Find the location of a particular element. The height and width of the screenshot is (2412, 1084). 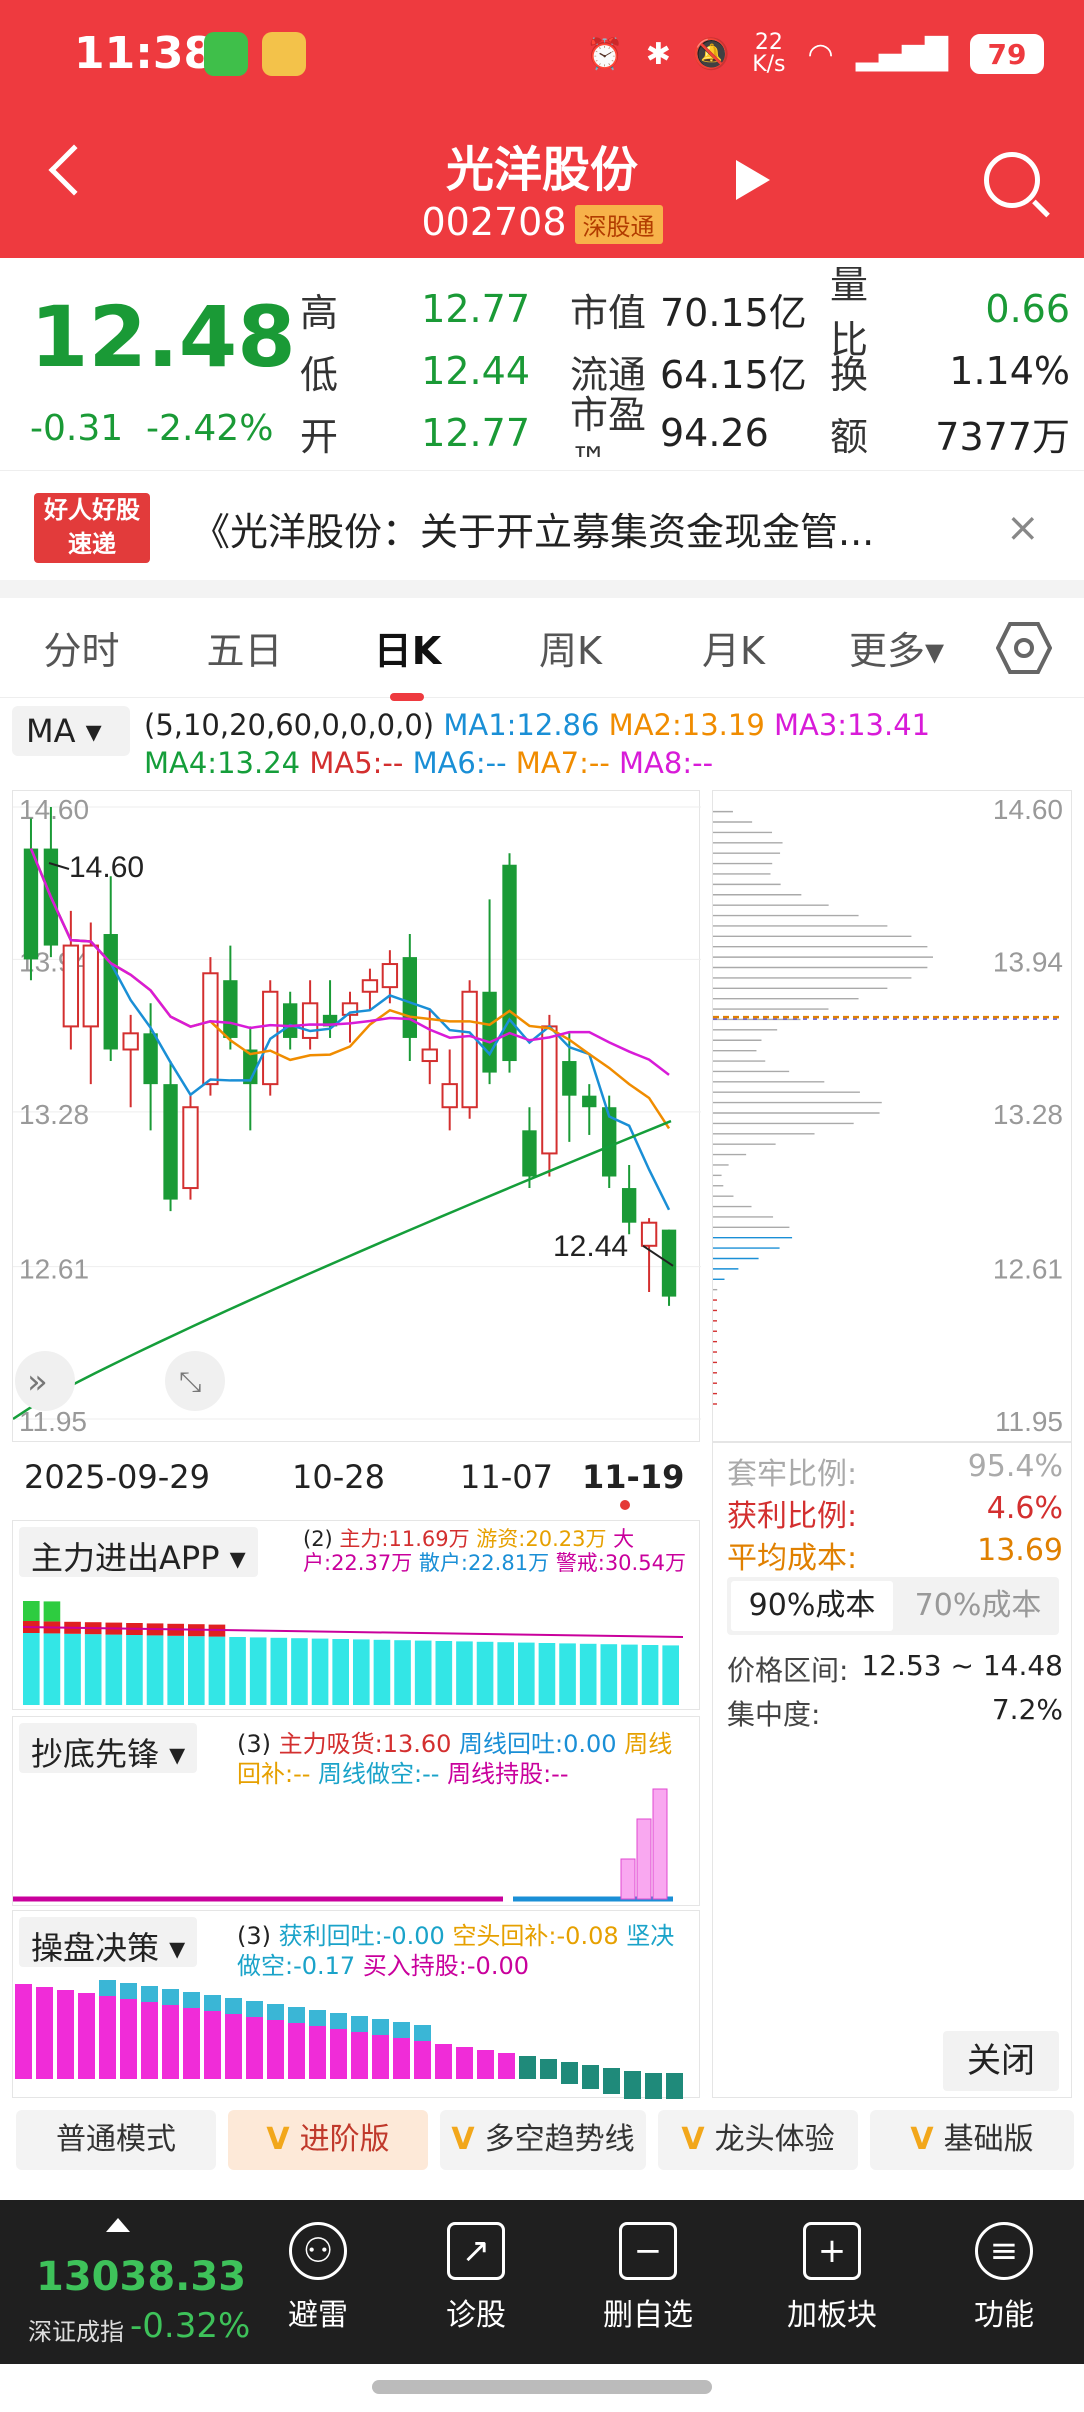

indicator-selector-3: 操盘决策 ▾ is located at coordinates (108, 1942).